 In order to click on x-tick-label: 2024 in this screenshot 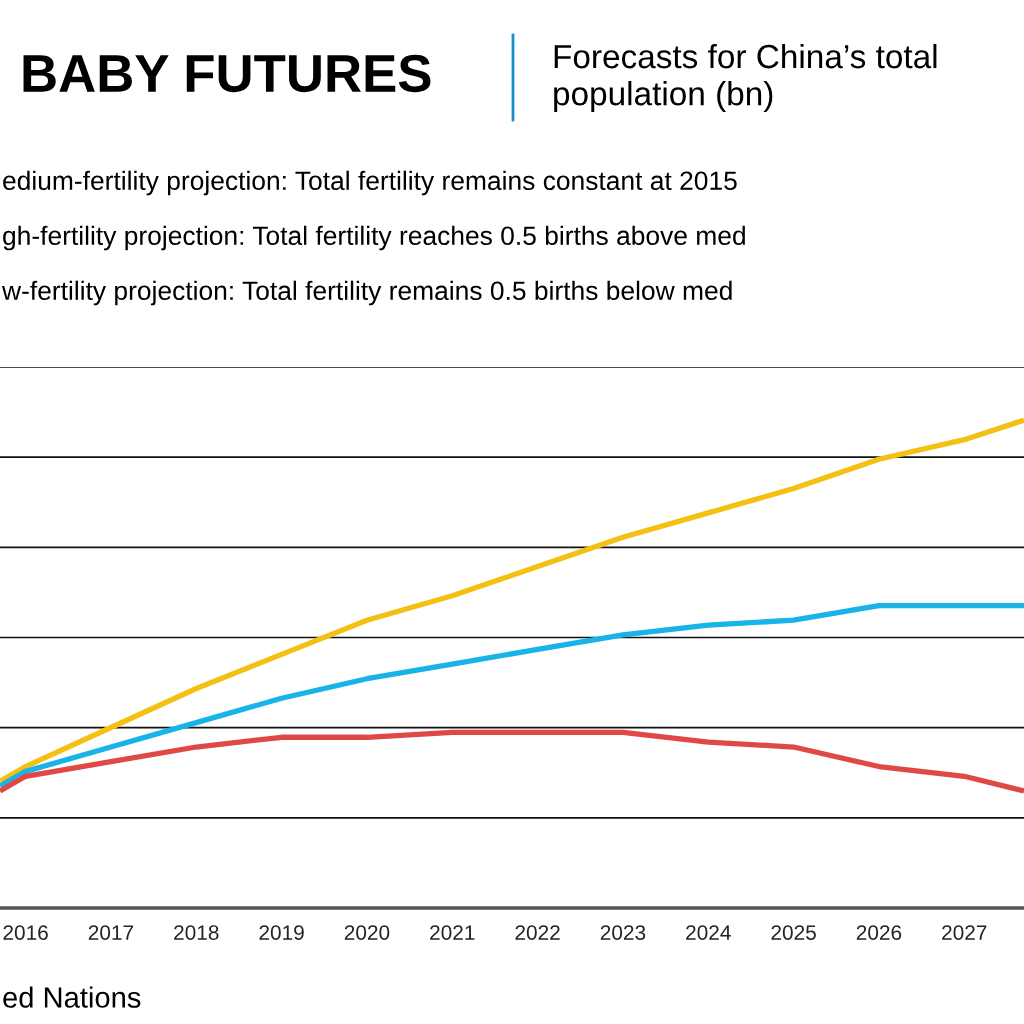, I will do `click(708, 932)`.